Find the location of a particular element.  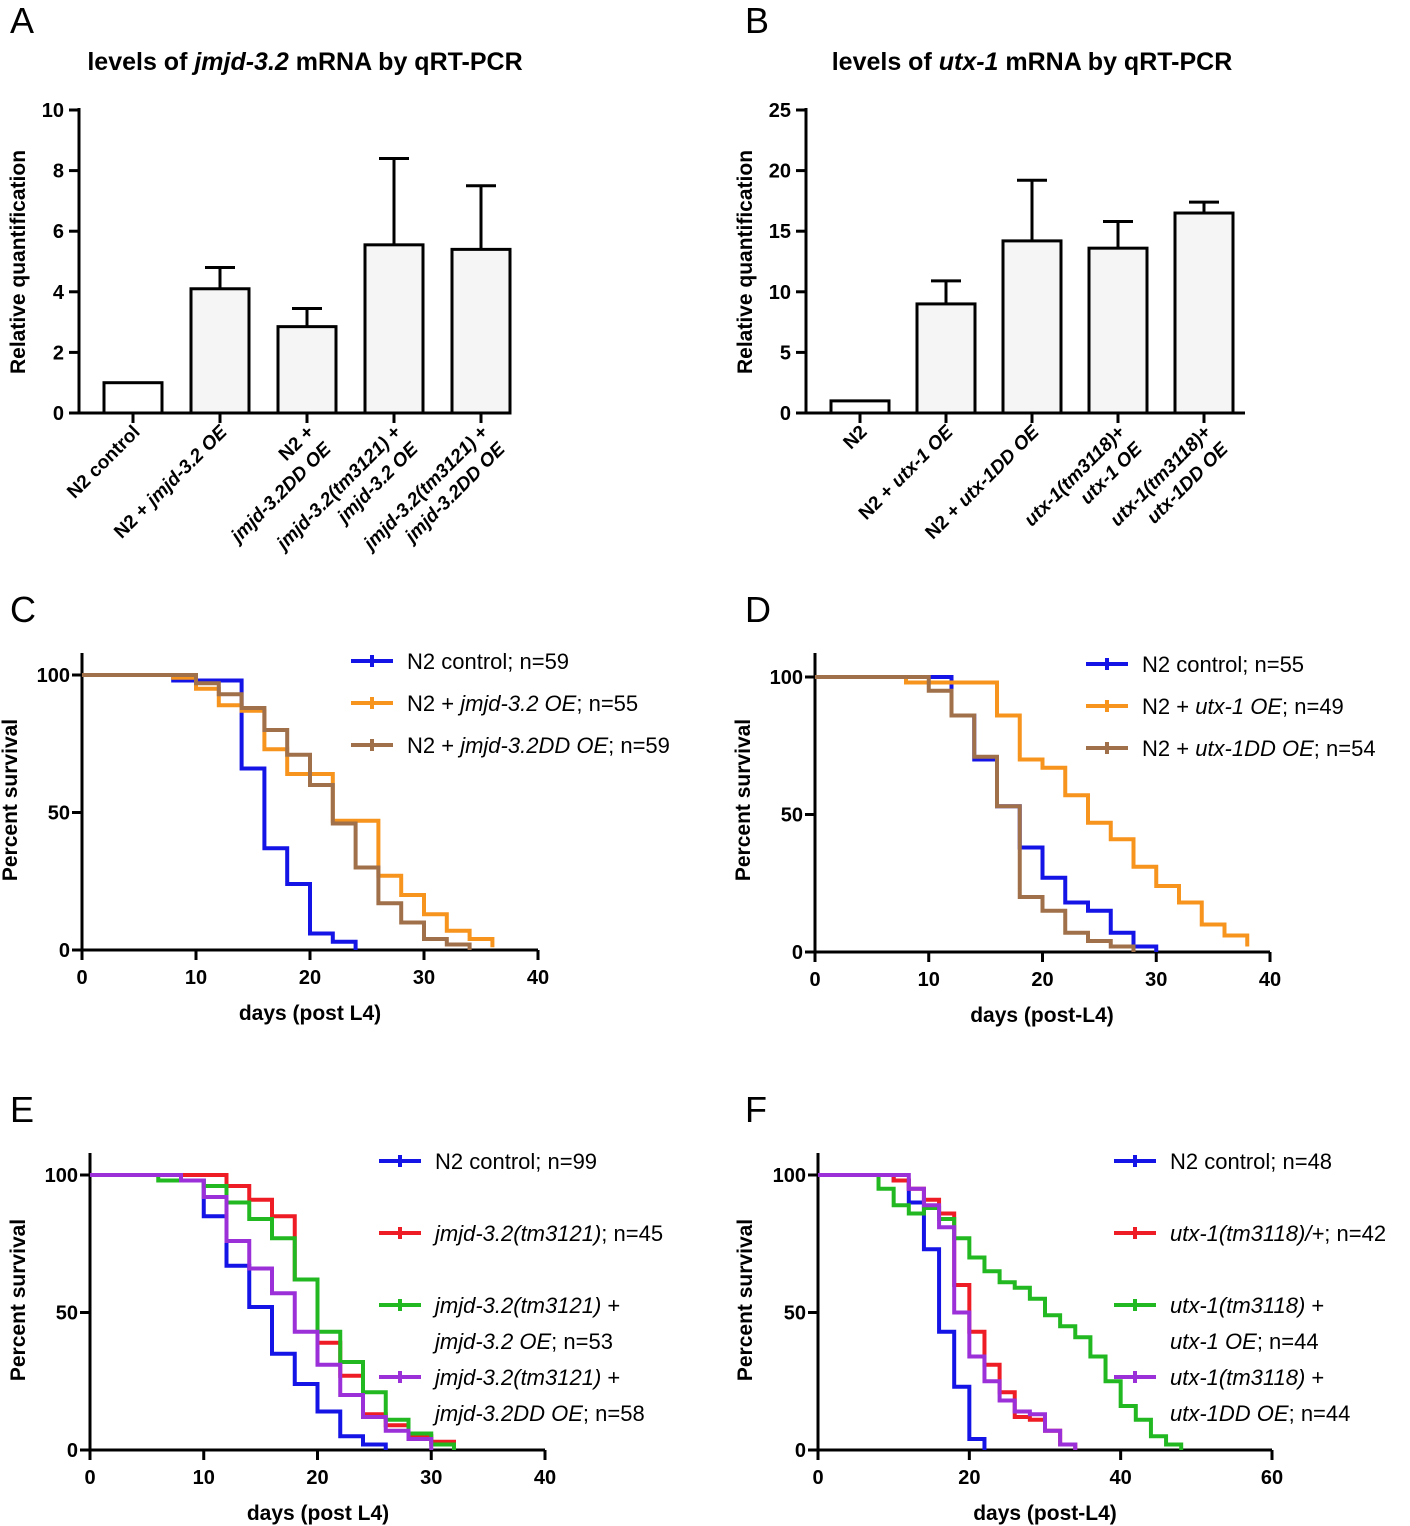

panel-label-f: F is located at coordinates (756, 1109).